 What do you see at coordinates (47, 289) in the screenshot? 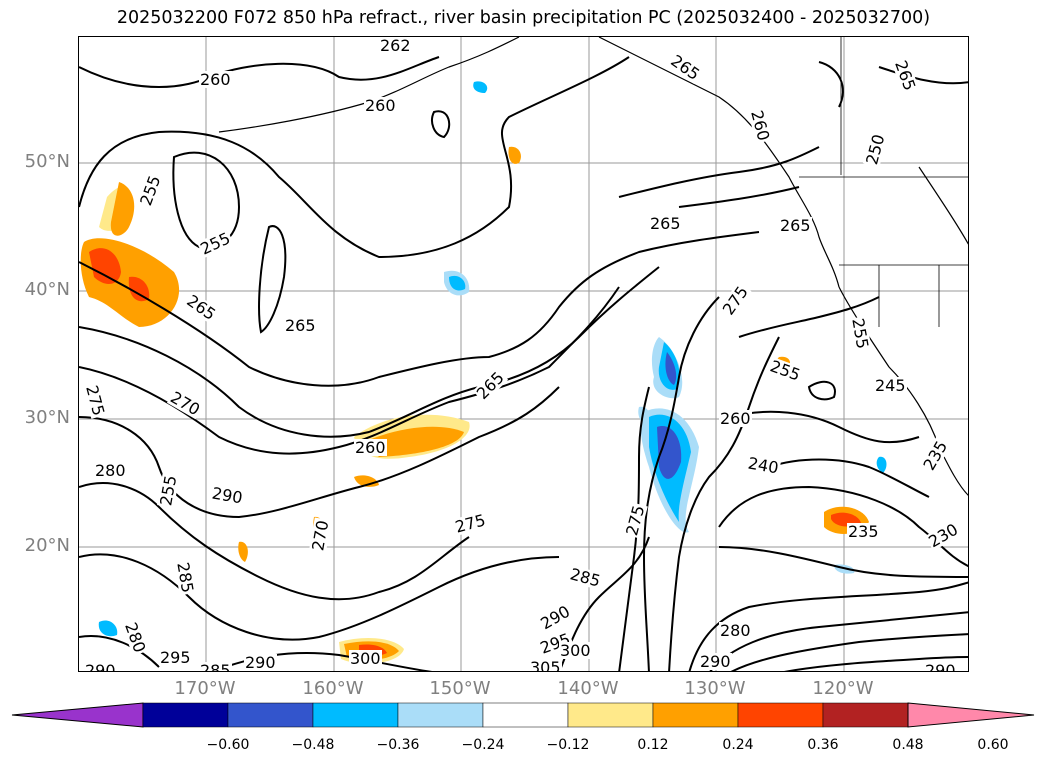
I see `lat-label-40n: 40°N` at bounding box center [47, 289].